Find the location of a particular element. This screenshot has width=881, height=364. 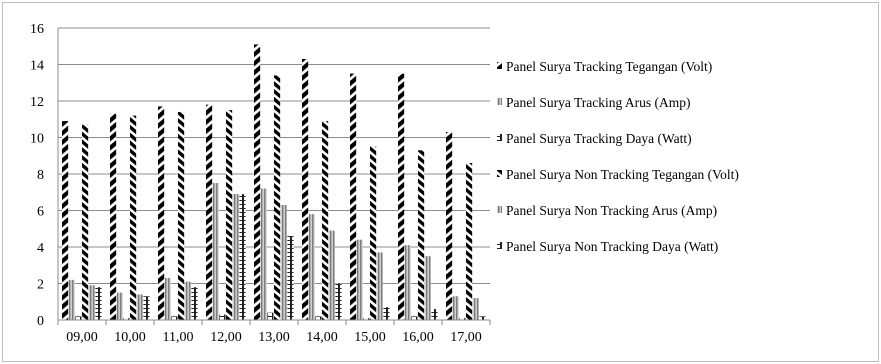

legend-label: Panel Surya Tracking Arus (Amp) is located at coordinates (598, 102).